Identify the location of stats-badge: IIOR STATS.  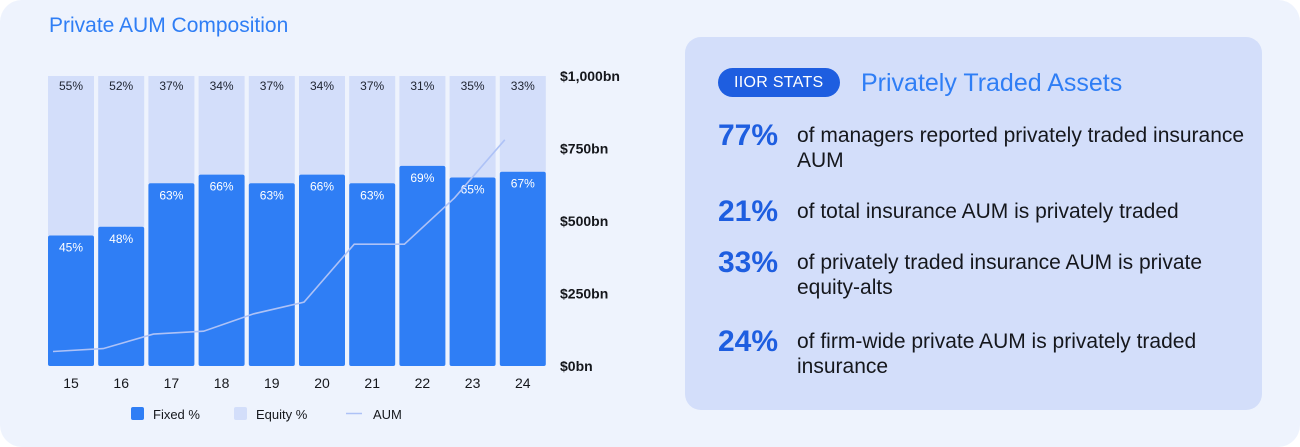
(779, 82).